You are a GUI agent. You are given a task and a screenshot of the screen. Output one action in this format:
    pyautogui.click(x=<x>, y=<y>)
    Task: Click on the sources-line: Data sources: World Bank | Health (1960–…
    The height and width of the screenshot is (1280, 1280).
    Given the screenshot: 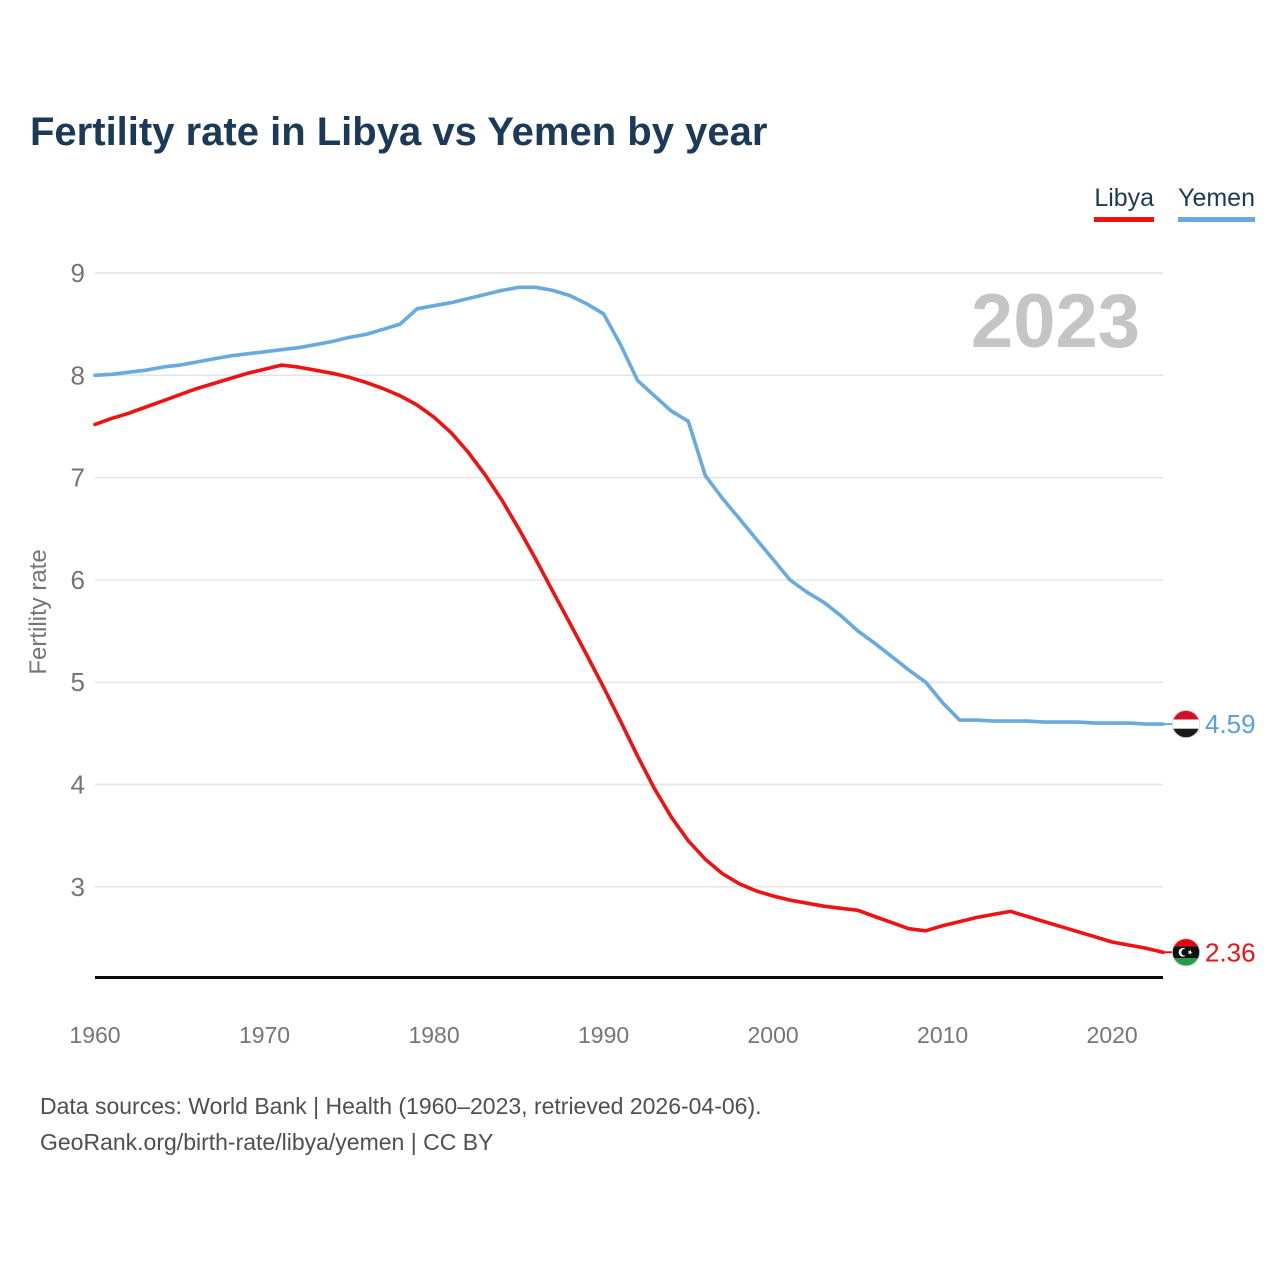 What is the action you would take?
    pyautogui.click(x=401, y=1106)
    